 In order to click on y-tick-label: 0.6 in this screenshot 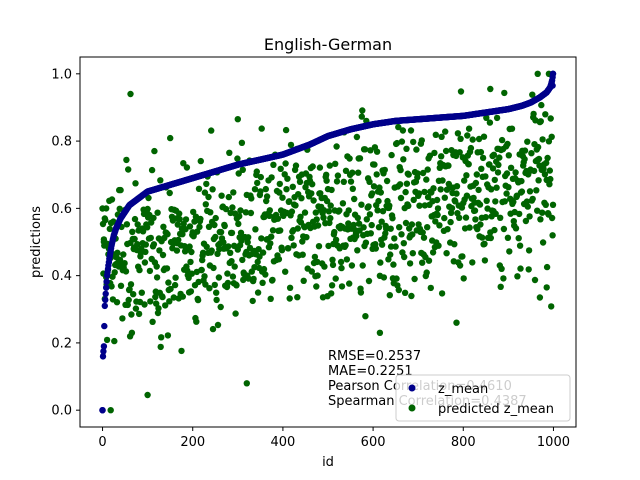, I will do `click(61, 209)`.